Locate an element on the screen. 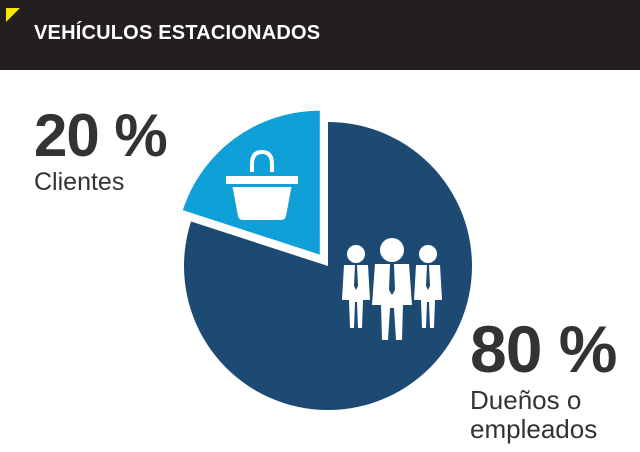 The image size is (640, 452). shopping-bag-icon is located at coordinates (262, 184).